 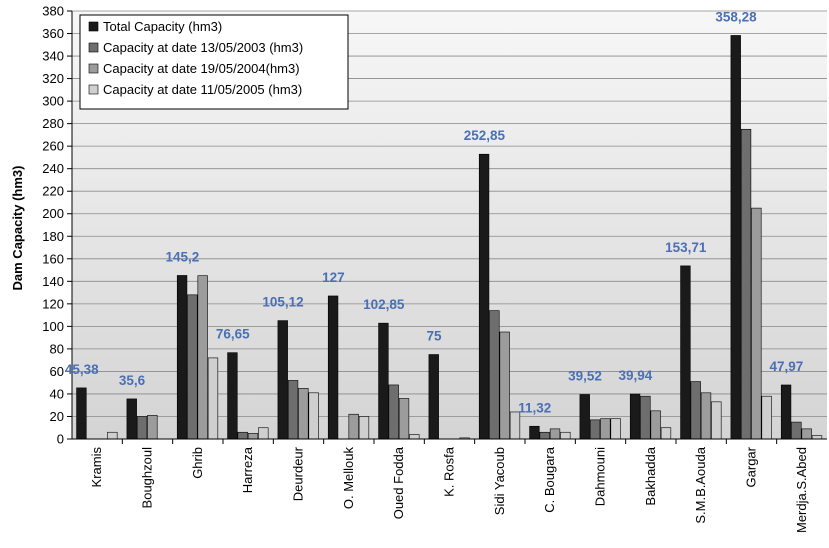 What do you see at coordinates (53, 303) in the screenshot?
I see `y-tick-label: 120` at bounding box center [53, 303].